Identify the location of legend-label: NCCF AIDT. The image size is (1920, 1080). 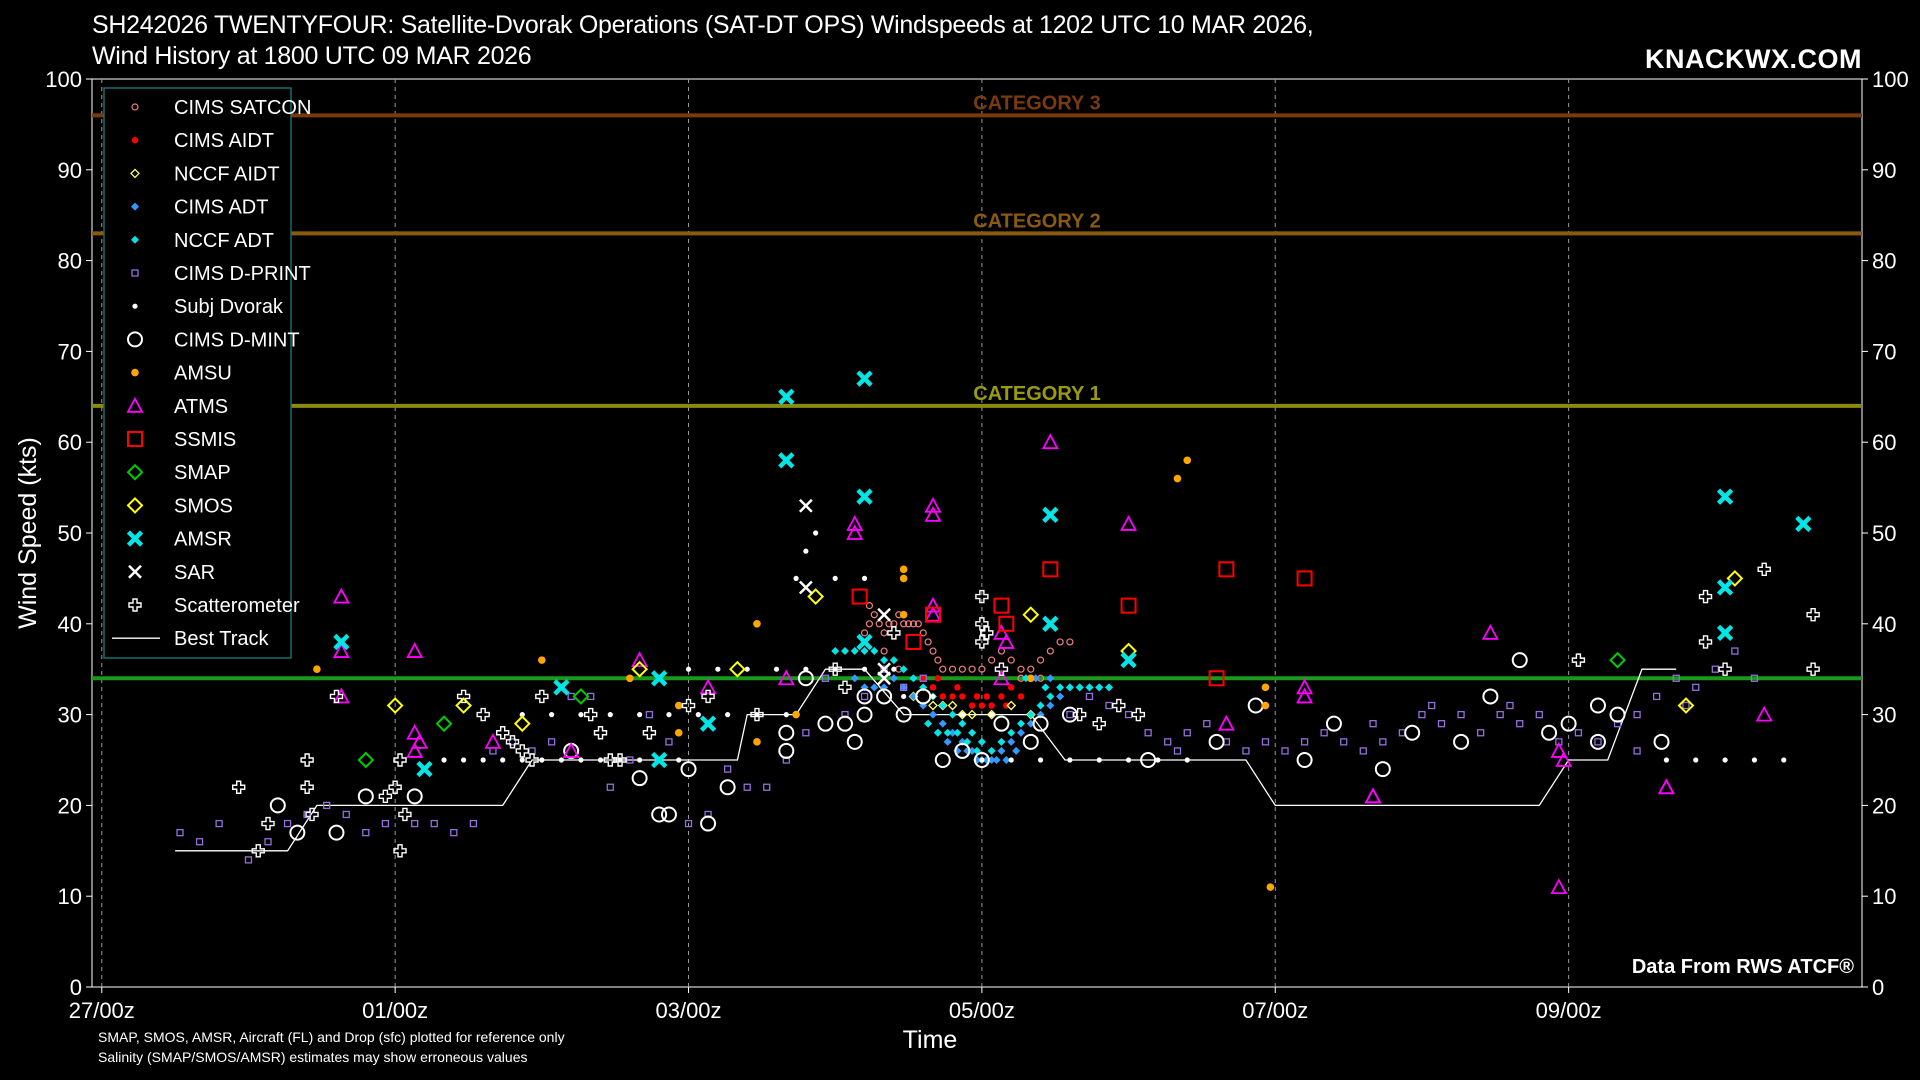
(227, 174).